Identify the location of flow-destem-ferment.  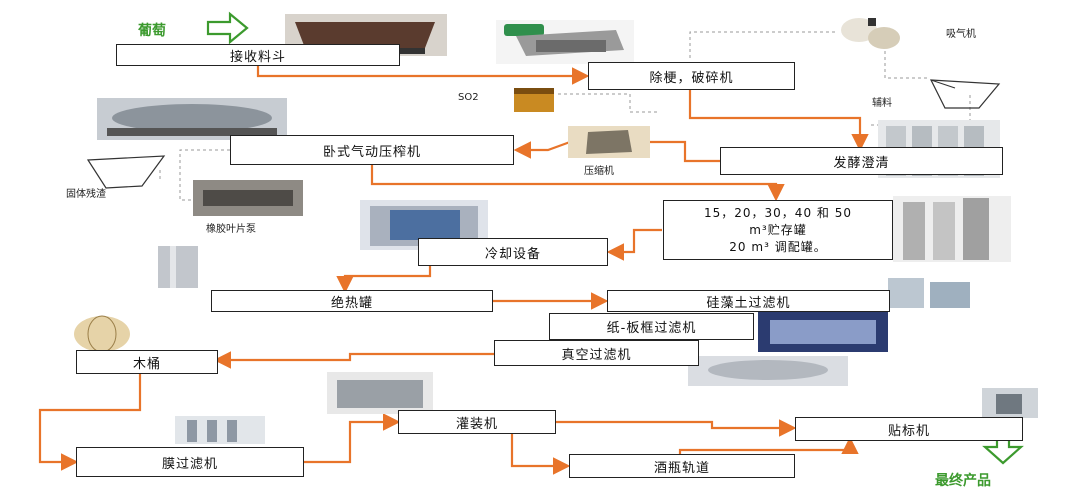
(778, 121).